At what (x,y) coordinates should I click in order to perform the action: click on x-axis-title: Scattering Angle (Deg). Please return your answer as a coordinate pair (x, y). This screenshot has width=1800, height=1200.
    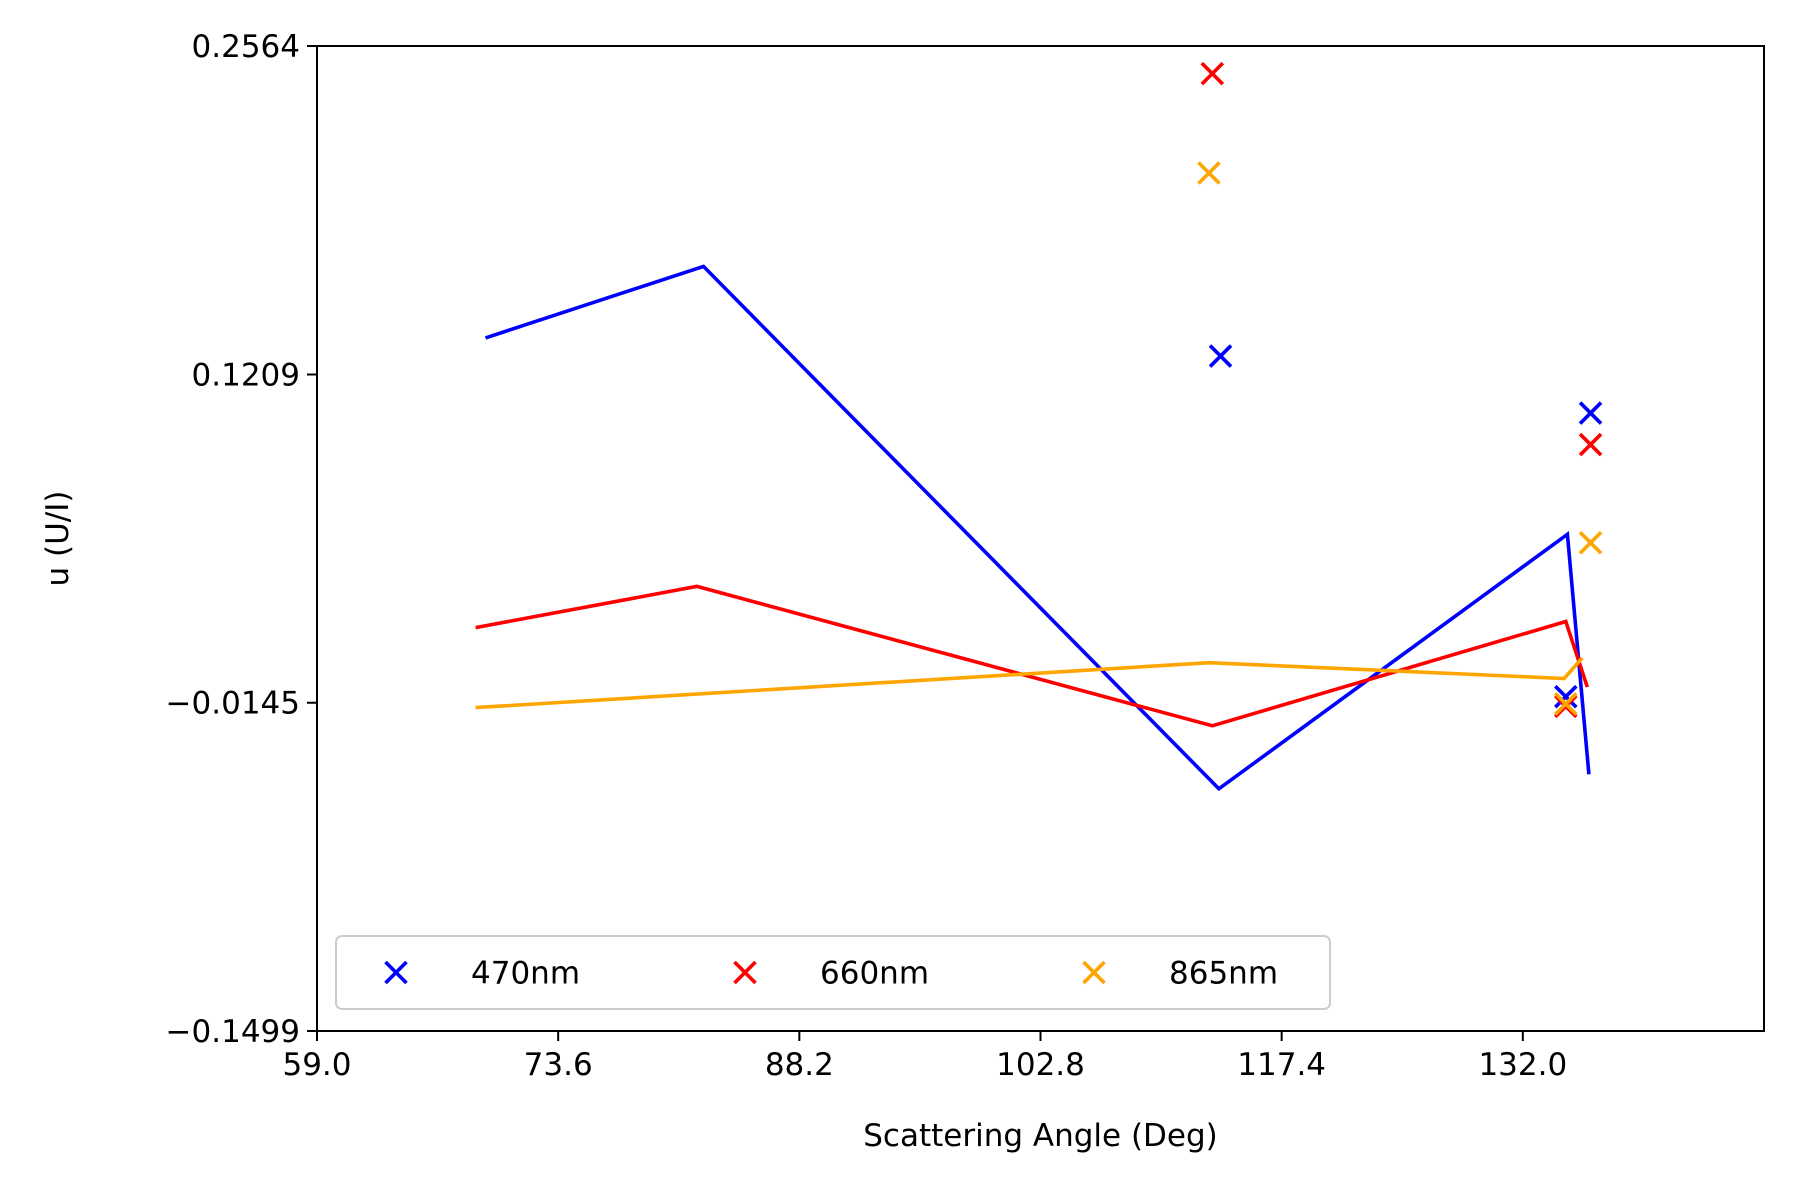
    Looking at the image, I should click on (1040, 1136).